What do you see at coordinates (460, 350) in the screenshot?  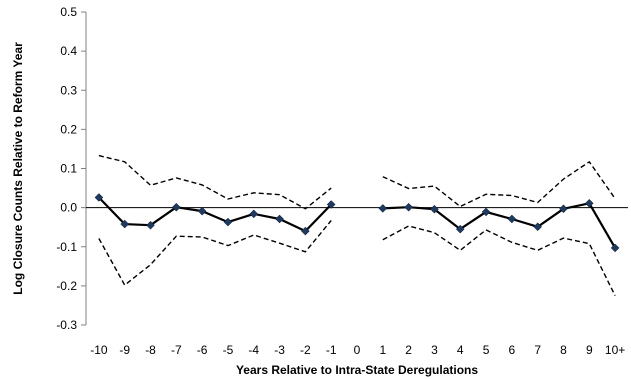 I see `x-tick-label: 4` at bounding box center [460, 350].